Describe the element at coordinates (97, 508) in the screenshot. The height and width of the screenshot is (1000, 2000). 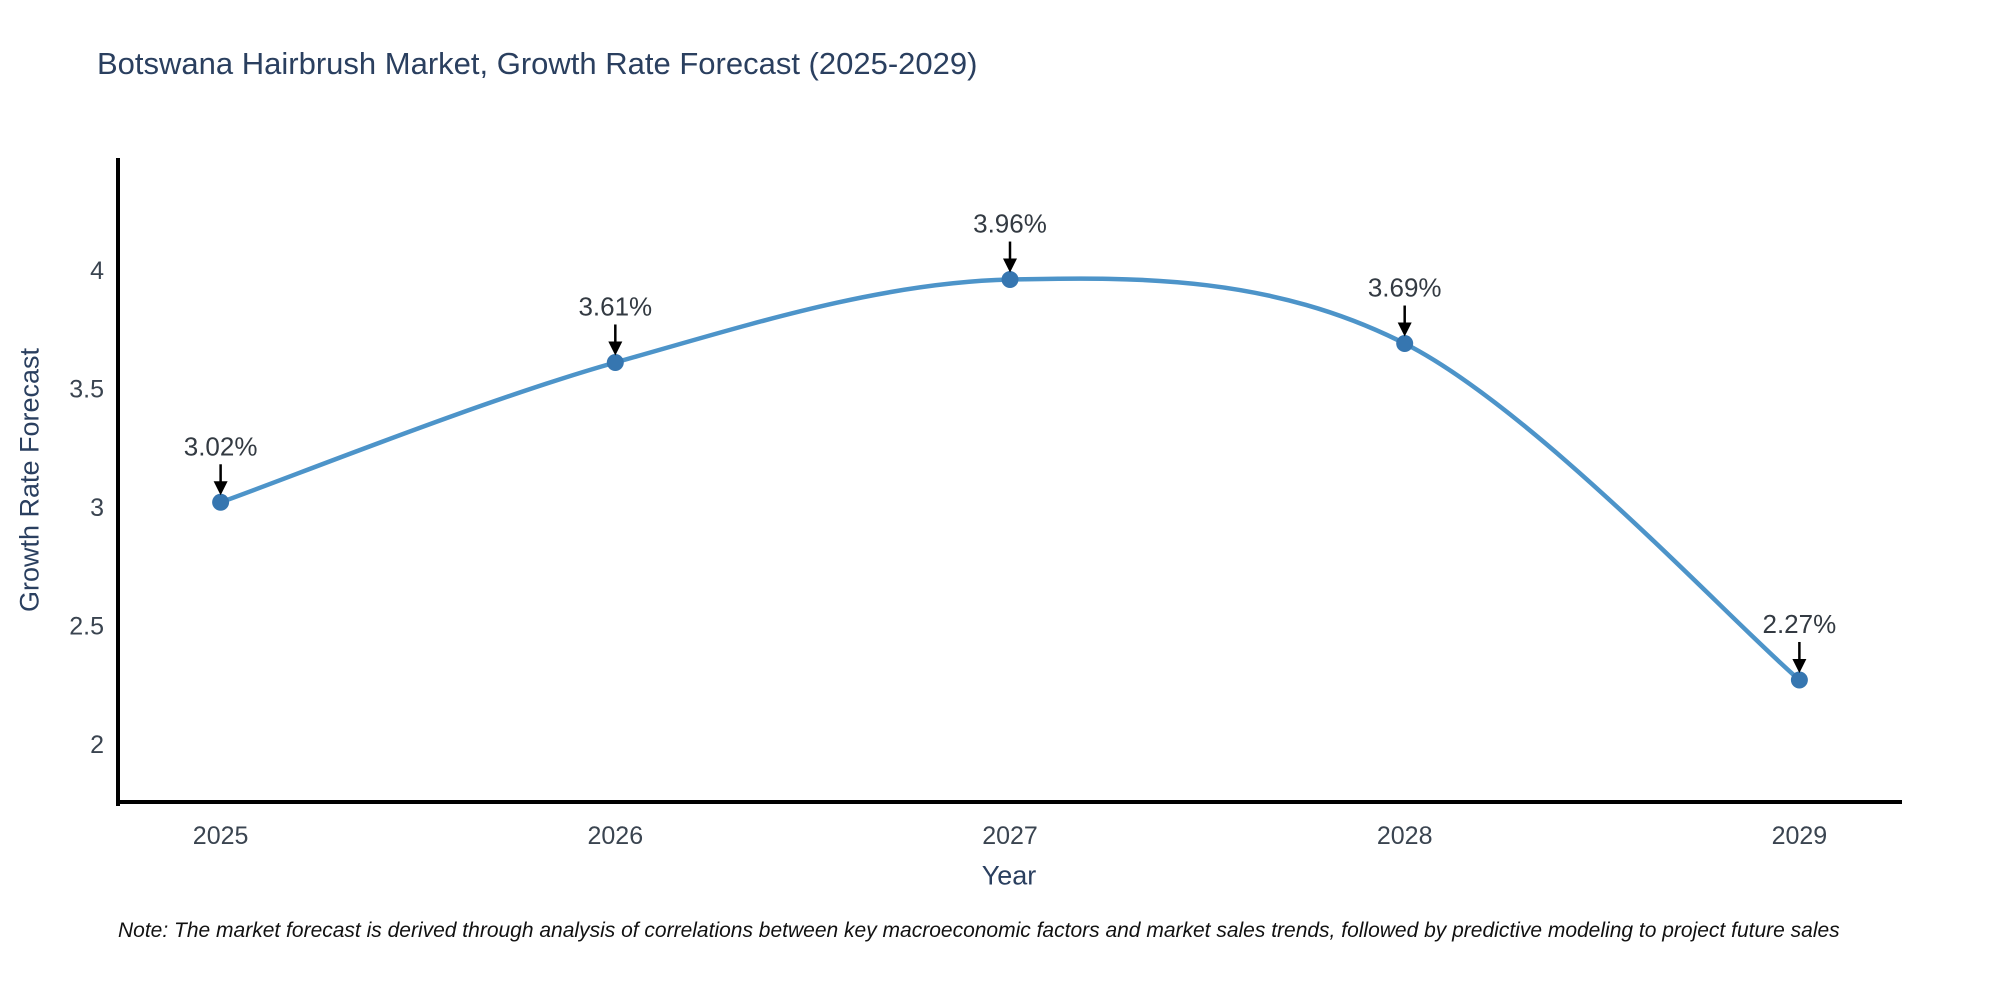
I see `y-tick-label: 3` at that location.